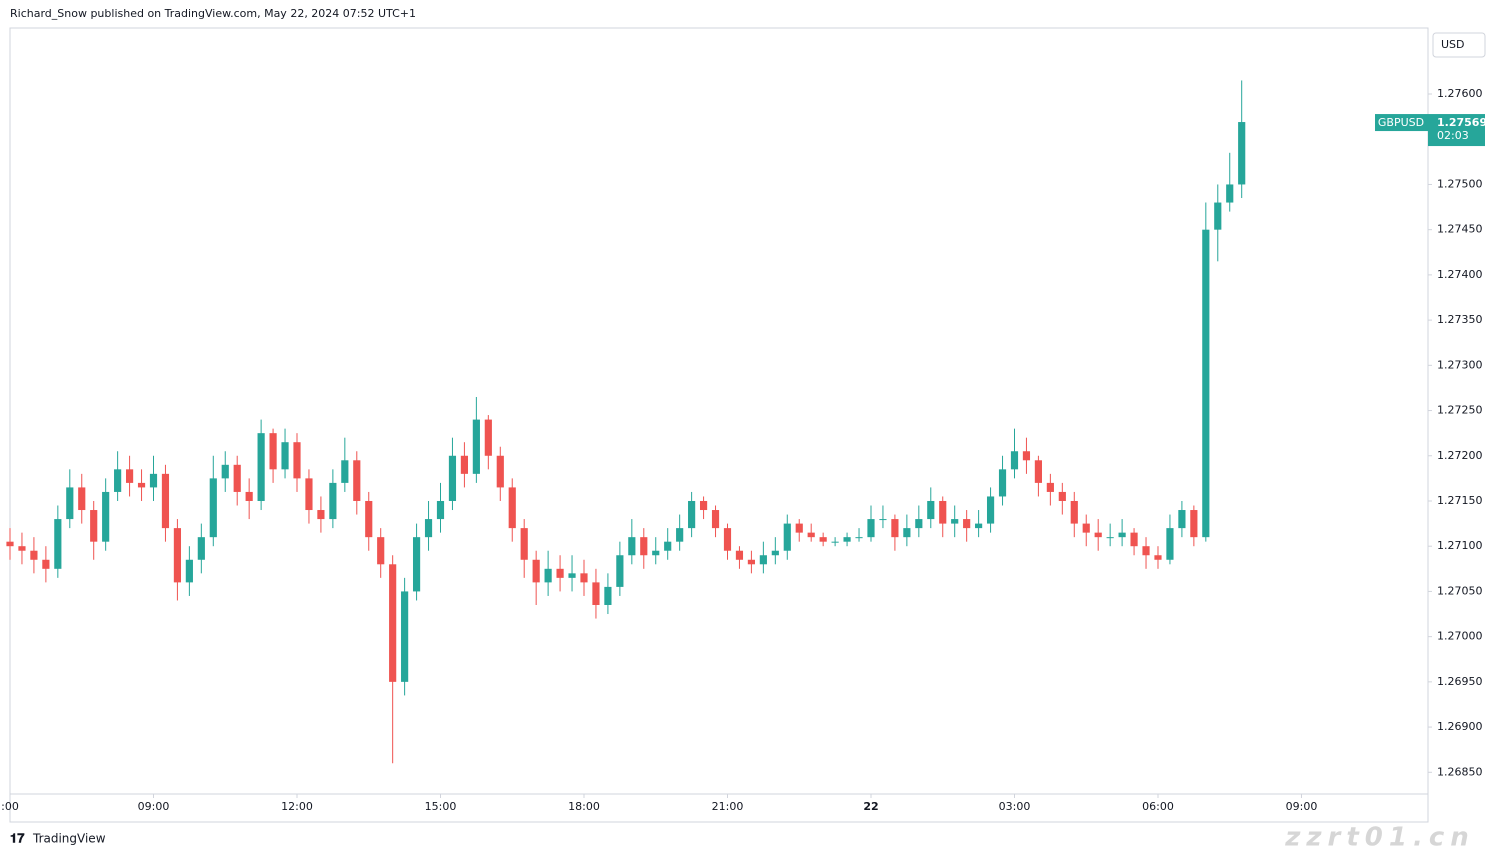 This screenshot has width=1499, height=857. I want to click on last-price: 1.27569, so click(1462, 122).